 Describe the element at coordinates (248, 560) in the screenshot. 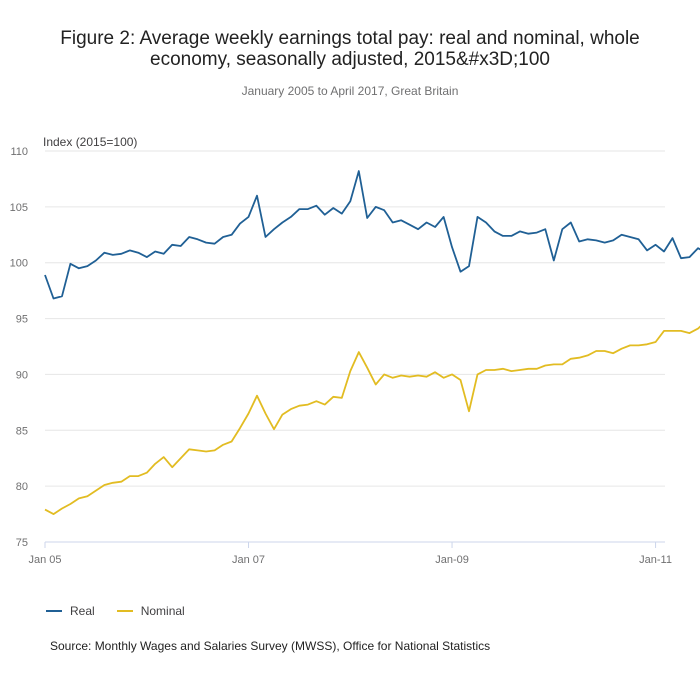

I see `x-tick-label: Jan 07` at that location.